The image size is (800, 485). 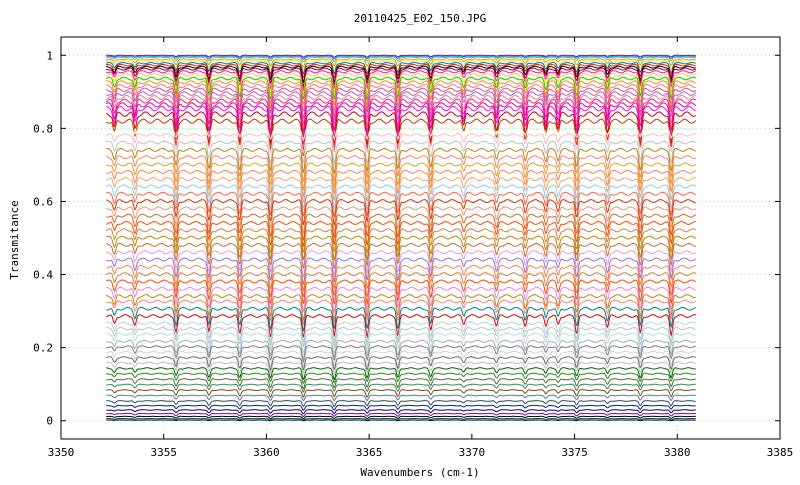 What do you see at coordinates (419, 472) in the screenshot?
I see `x-axis-label: Wavenumbers (cm-1)` at bounding box center [419, 472].